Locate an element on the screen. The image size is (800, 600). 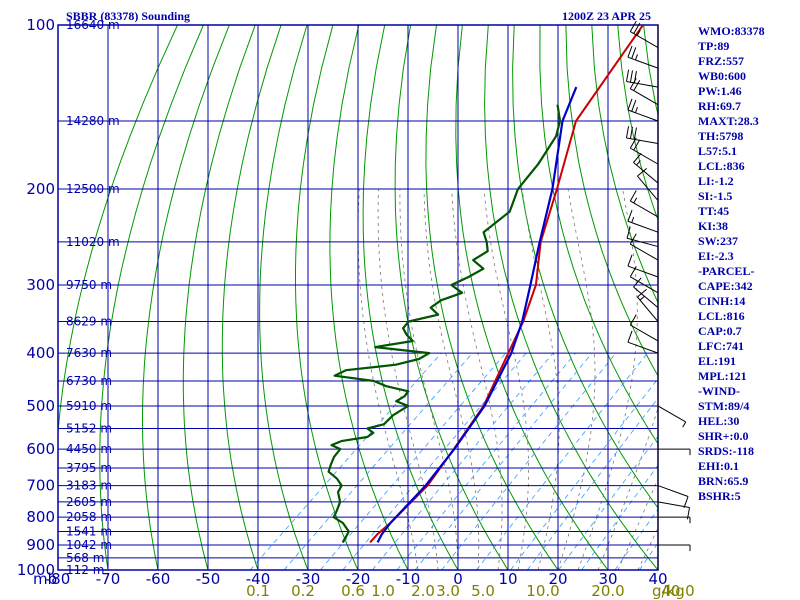
height-label: 5152 m is located at coordinates (89, 428).